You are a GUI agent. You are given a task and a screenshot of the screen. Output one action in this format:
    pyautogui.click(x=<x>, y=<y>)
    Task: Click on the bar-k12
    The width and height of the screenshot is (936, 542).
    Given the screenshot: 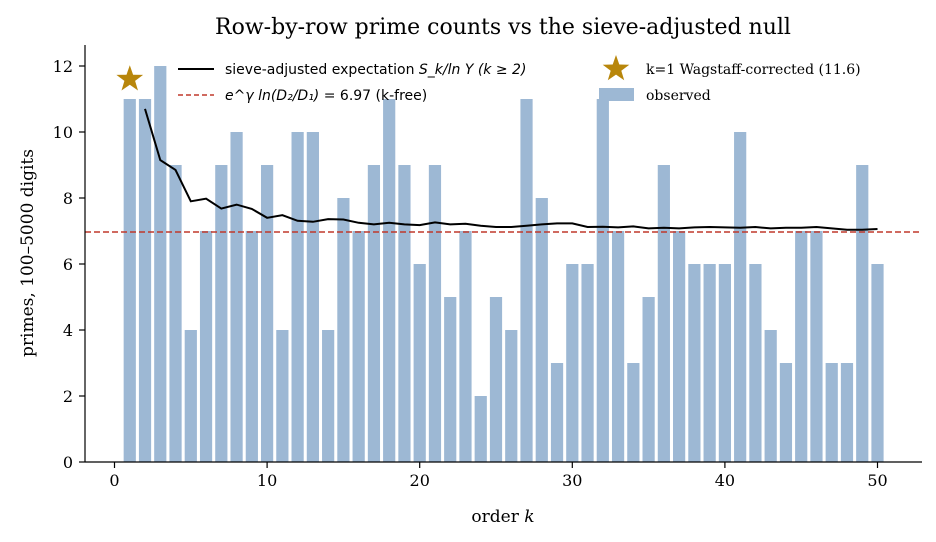 What is the action you would take?
    pyautogui.click(x=297, y=297)
    